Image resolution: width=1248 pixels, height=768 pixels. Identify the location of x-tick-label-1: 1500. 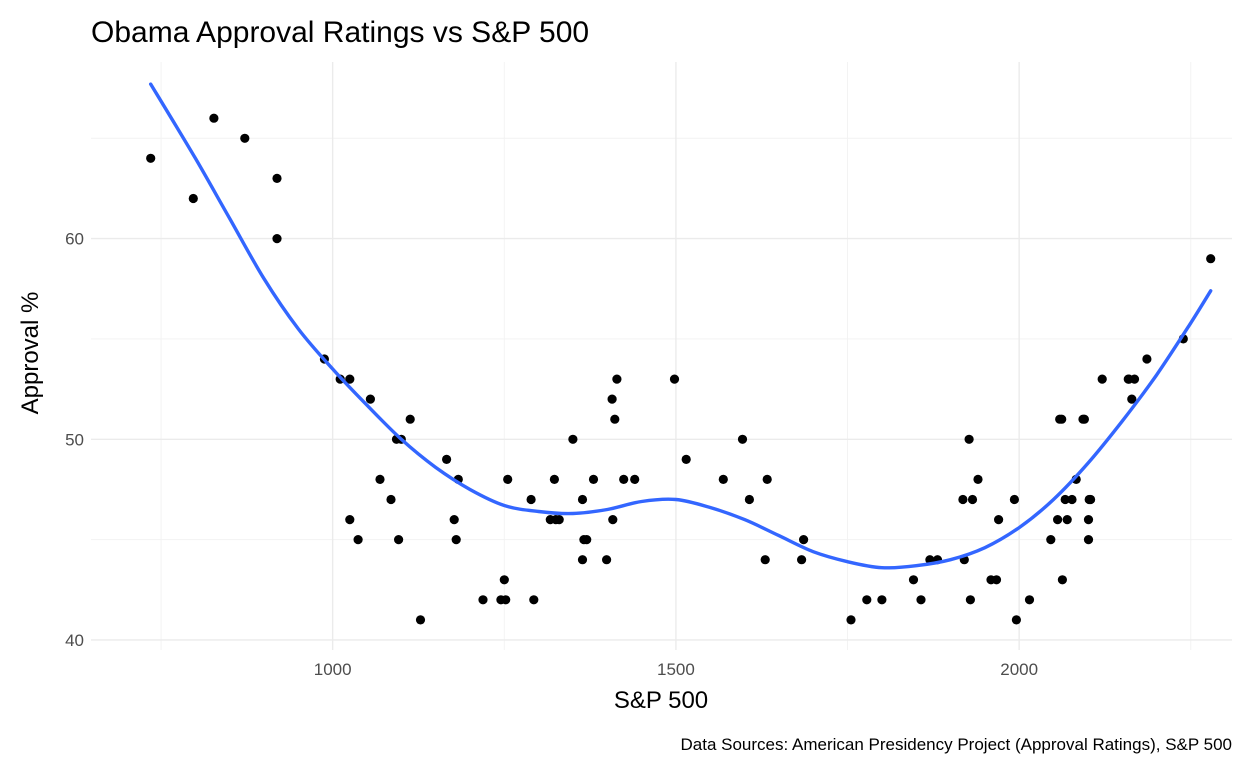
(676, 669).